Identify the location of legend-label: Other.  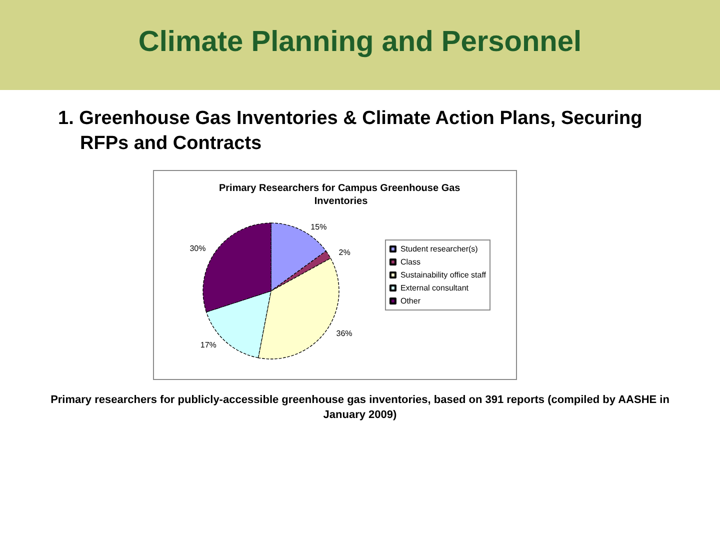
(410, 301).